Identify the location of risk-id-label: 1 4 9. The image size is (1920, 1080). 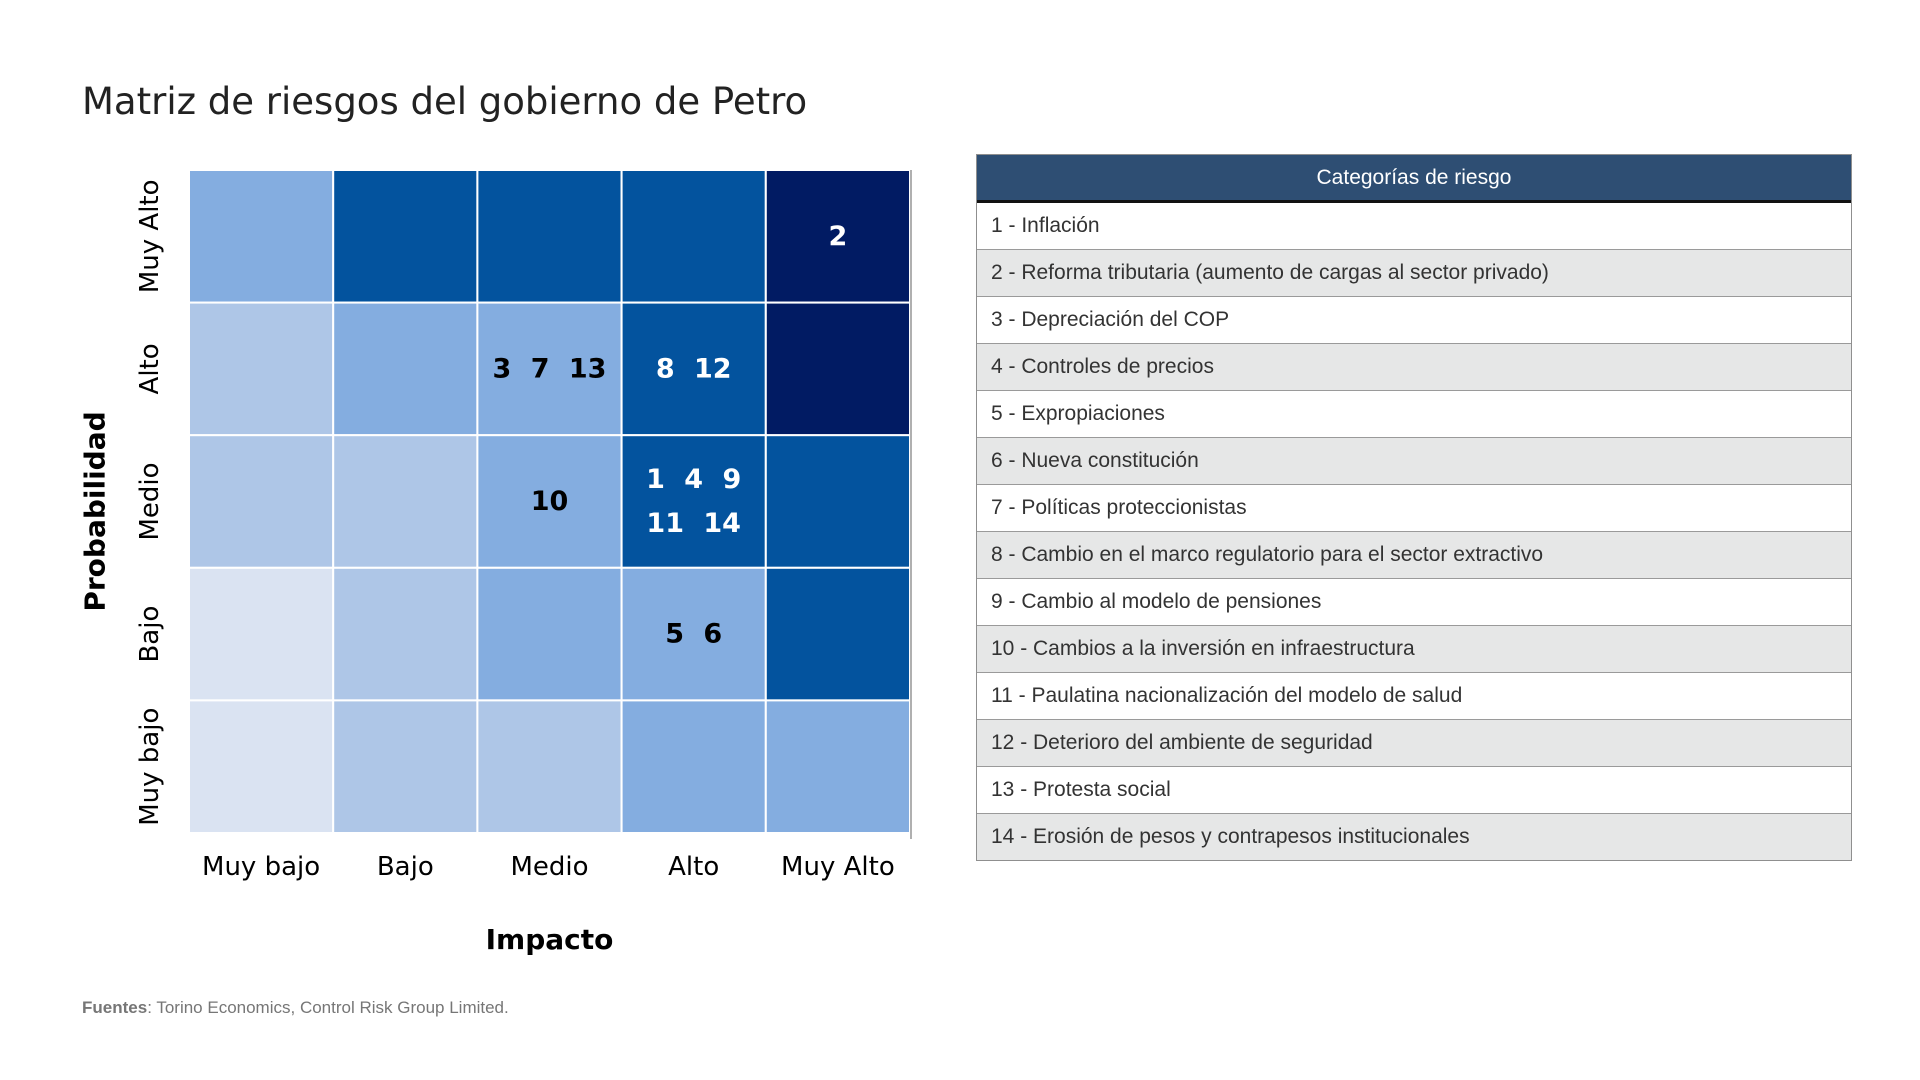
(693, 479).